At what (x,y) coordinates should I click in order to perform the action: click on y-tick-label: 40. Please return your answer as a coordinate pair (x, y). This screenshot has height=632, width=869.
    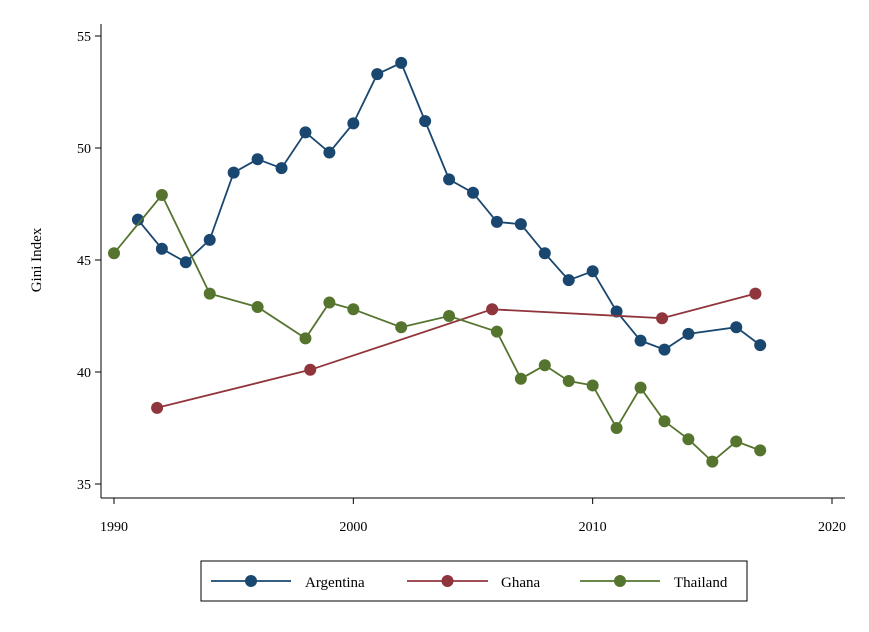
    Looking at the image, I should click on (84, 373).